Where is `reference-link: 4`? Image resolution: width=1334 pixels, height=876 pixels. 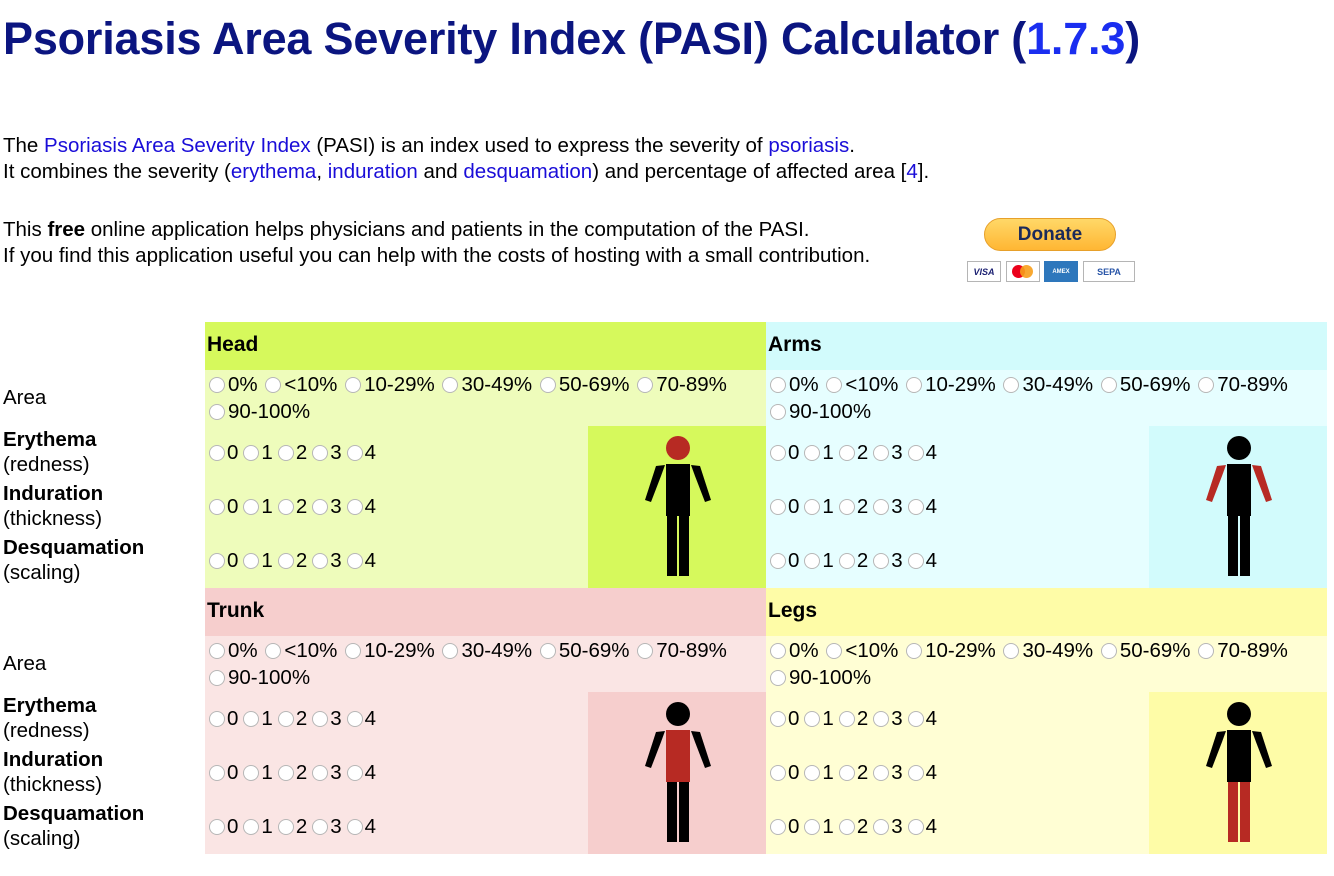
reference-link: 4 is located at coordinates (912, 171).